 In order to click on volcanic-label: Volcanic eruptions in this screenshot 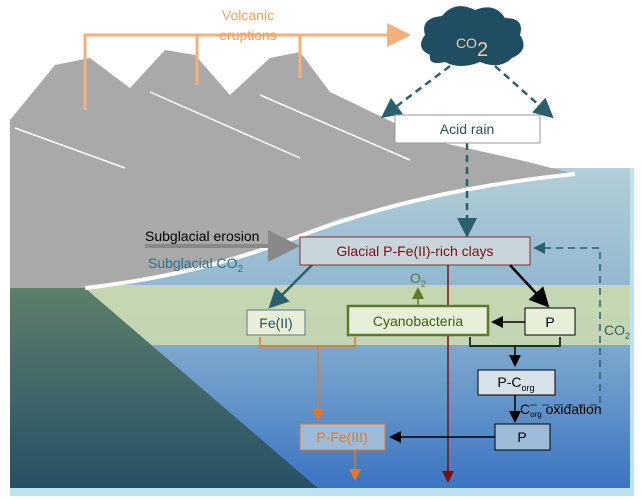, I will do `click(248, 25)`.